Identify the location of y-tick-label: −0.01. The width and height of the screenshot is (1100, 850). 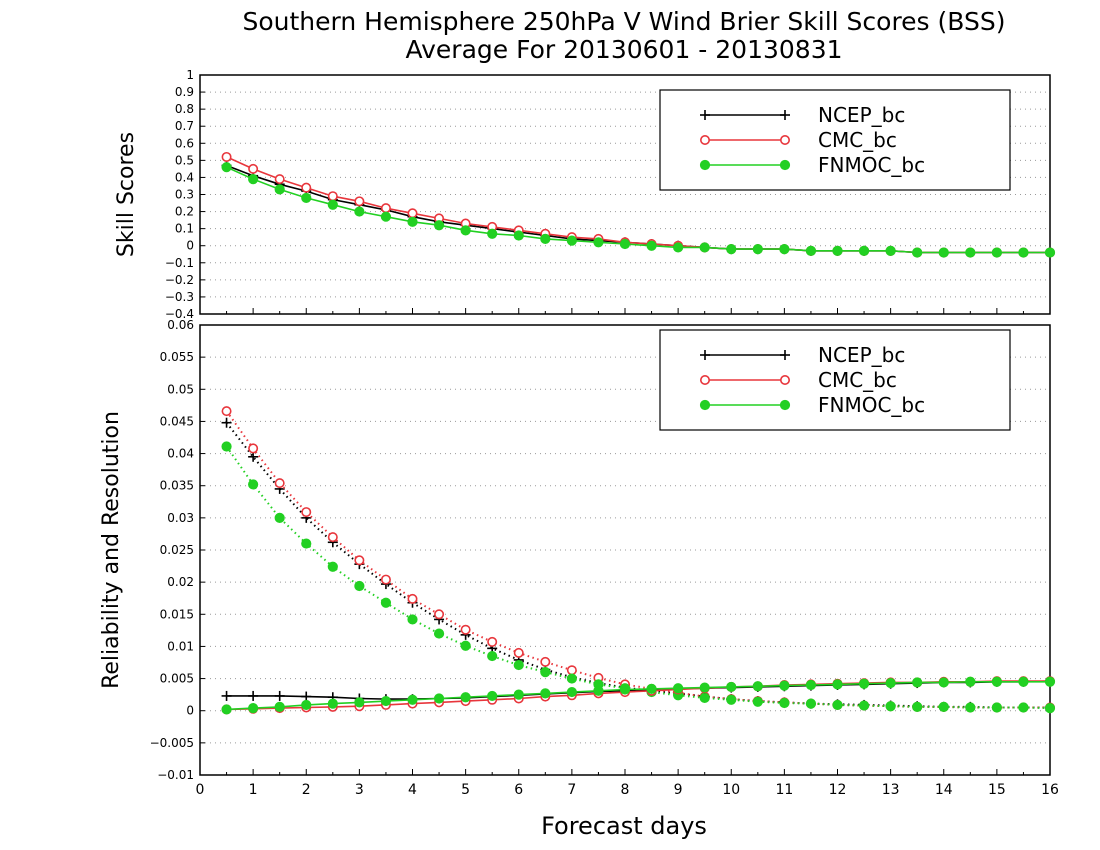
(175, 775).